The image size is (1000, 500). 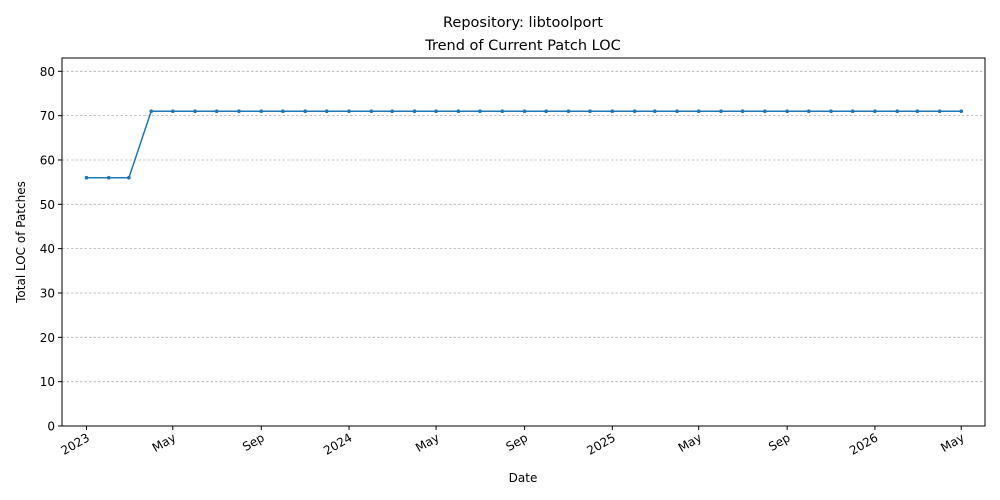 What do you see at coordinates (21, 242) in the screenshot?
I see `y-axis-title: Total LOC of Patches` at bounding box center [21, 242].